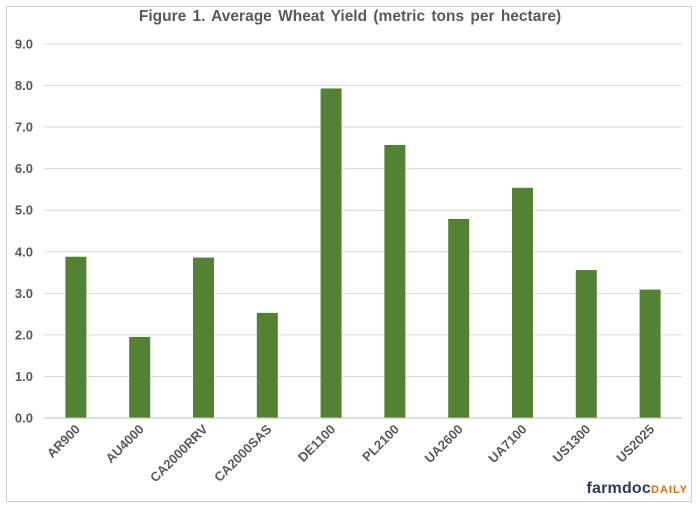  What do you see at coordinates (24, 251) in the screenshot?
I see `y-tick-label: 4.0` at bounding box center [24, 251].